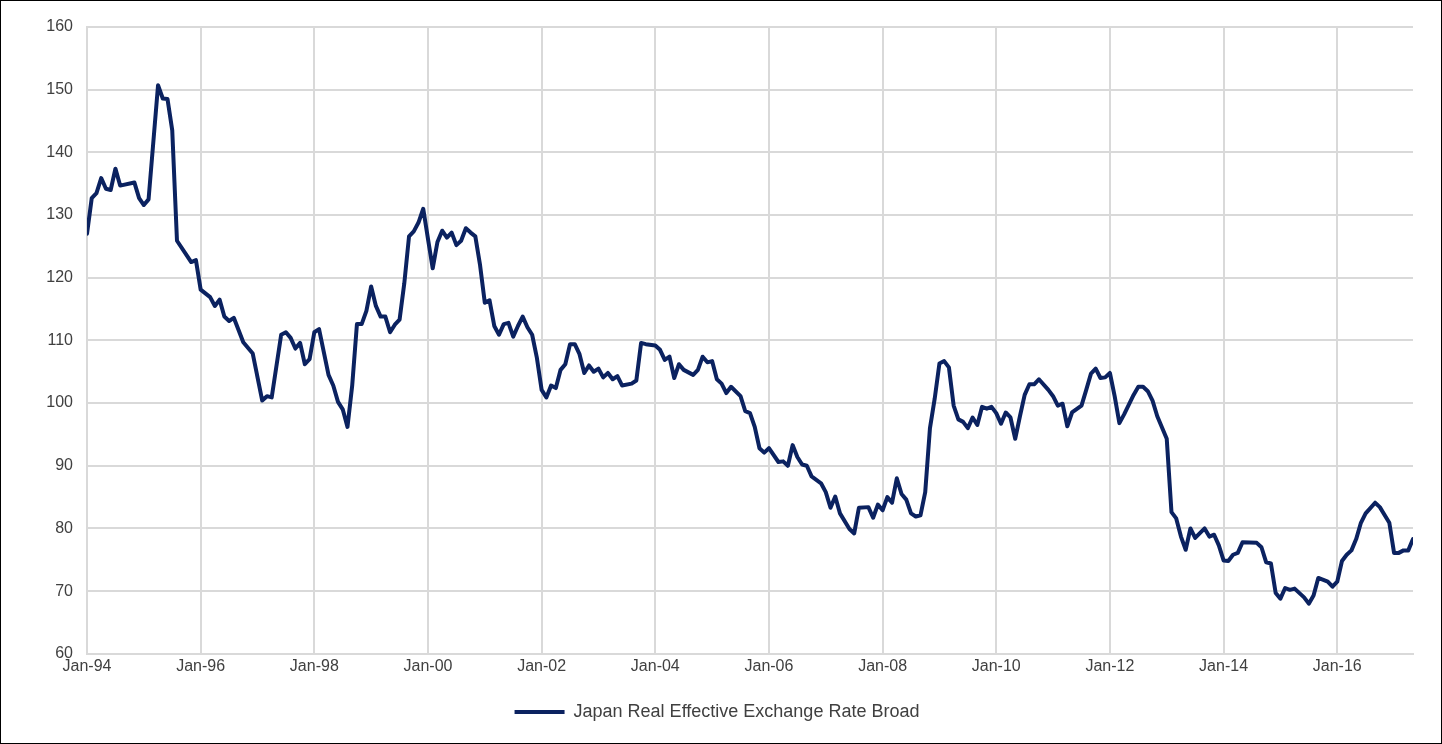  What do you see at coordinates (60, 89) in the screenshot?
I see `y-tick-label: 150` at bounding box center [60, 89].